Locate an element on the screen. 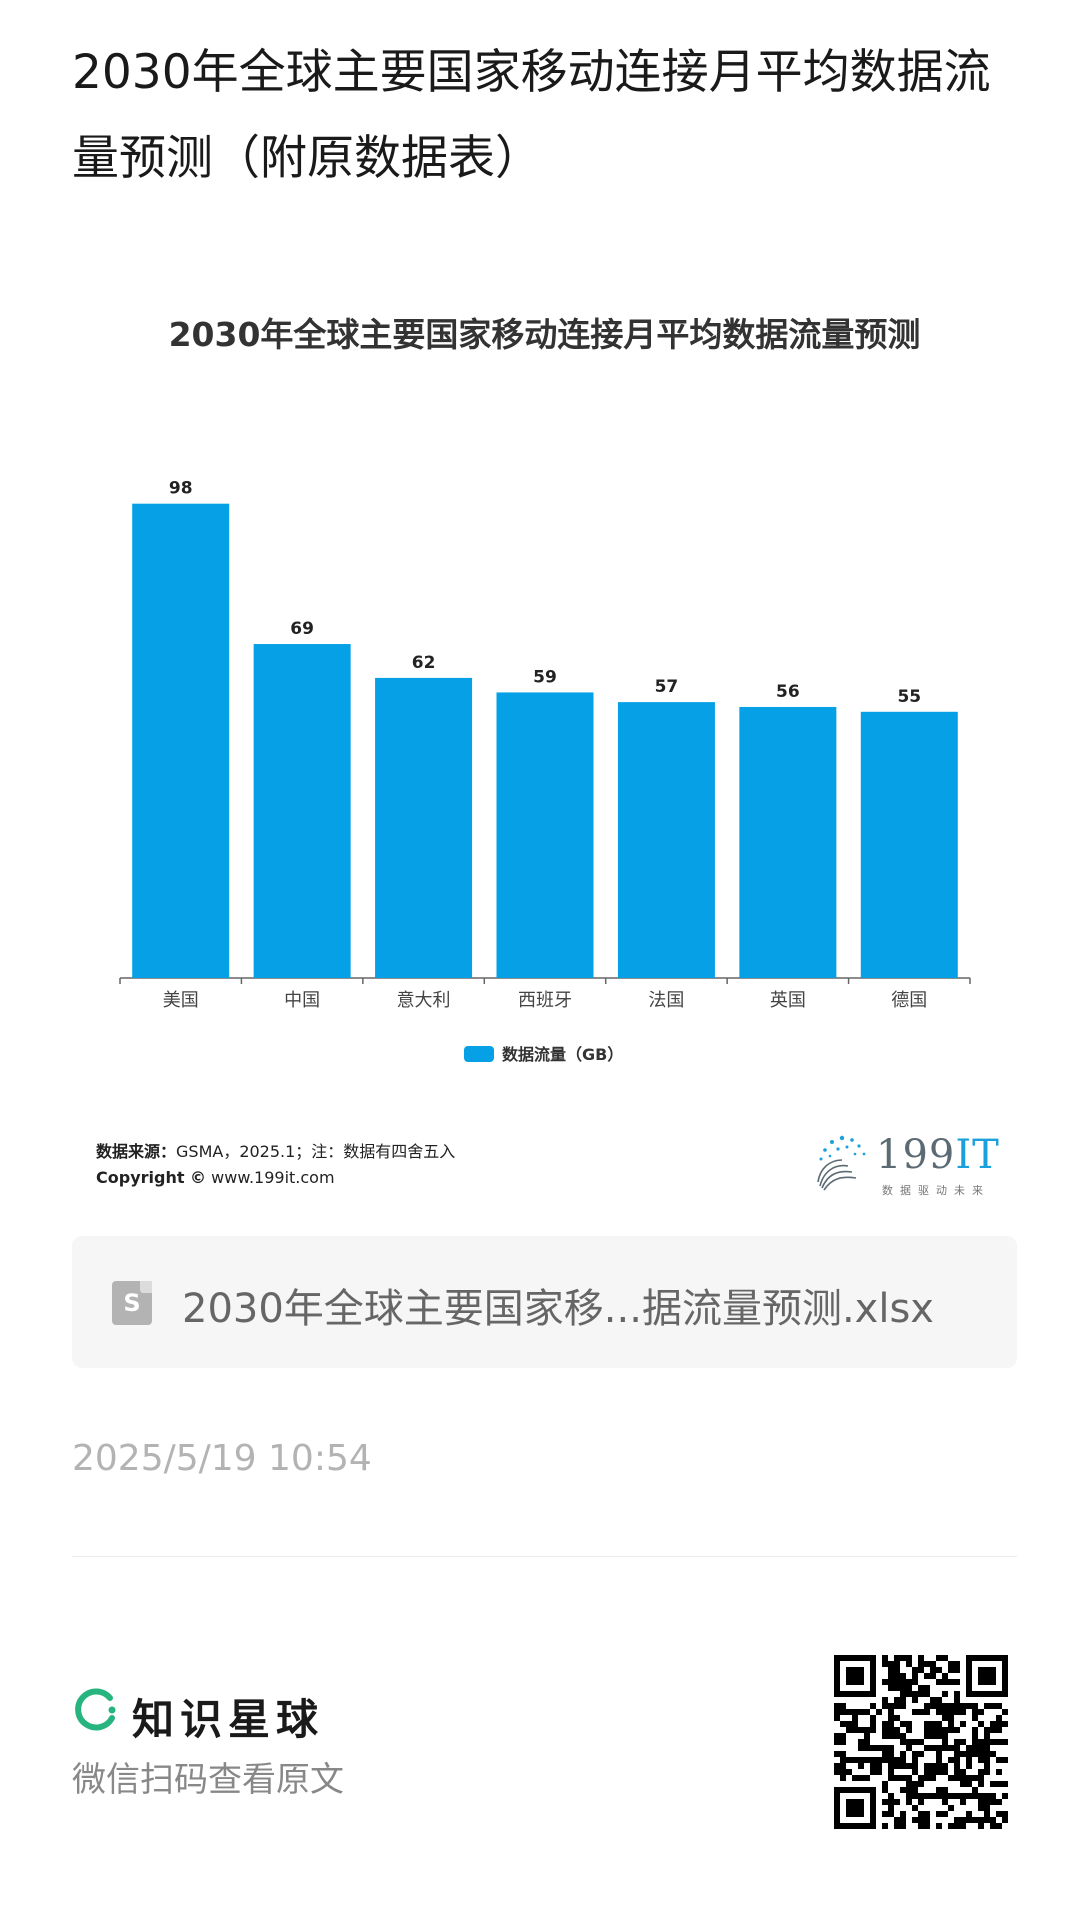  legend-label: 数据流量（GB） is located at coordinates (562, 1054).